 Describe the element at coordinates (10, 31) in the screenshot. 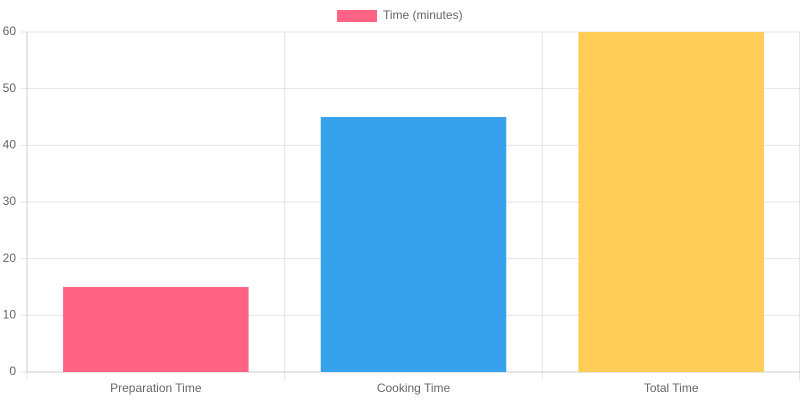

I see `y-tick-label: 60` at that location.